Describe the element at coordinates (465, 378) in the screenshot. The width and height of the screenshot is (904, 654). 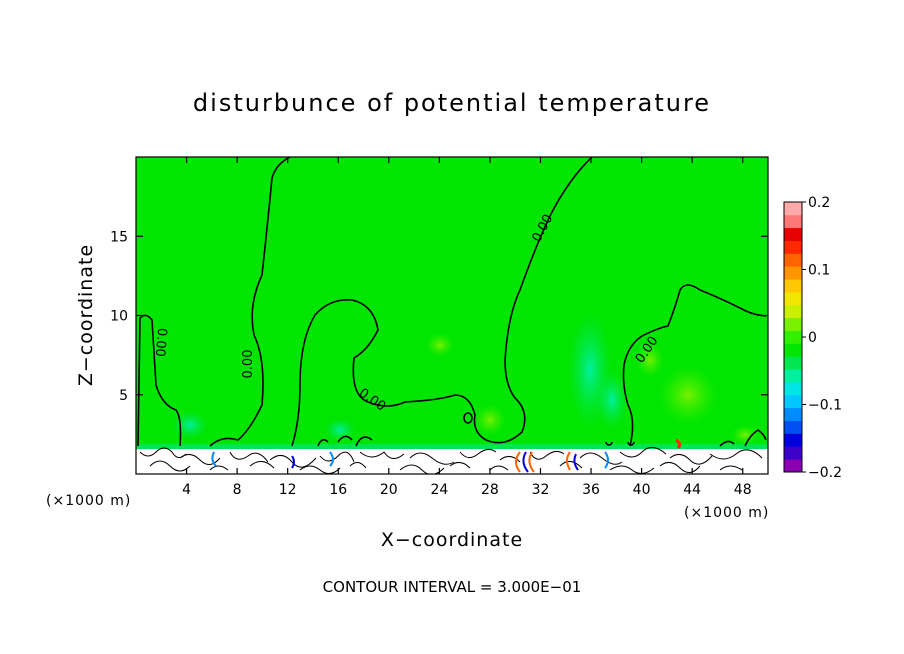
I see `field-anomalies` at that location.